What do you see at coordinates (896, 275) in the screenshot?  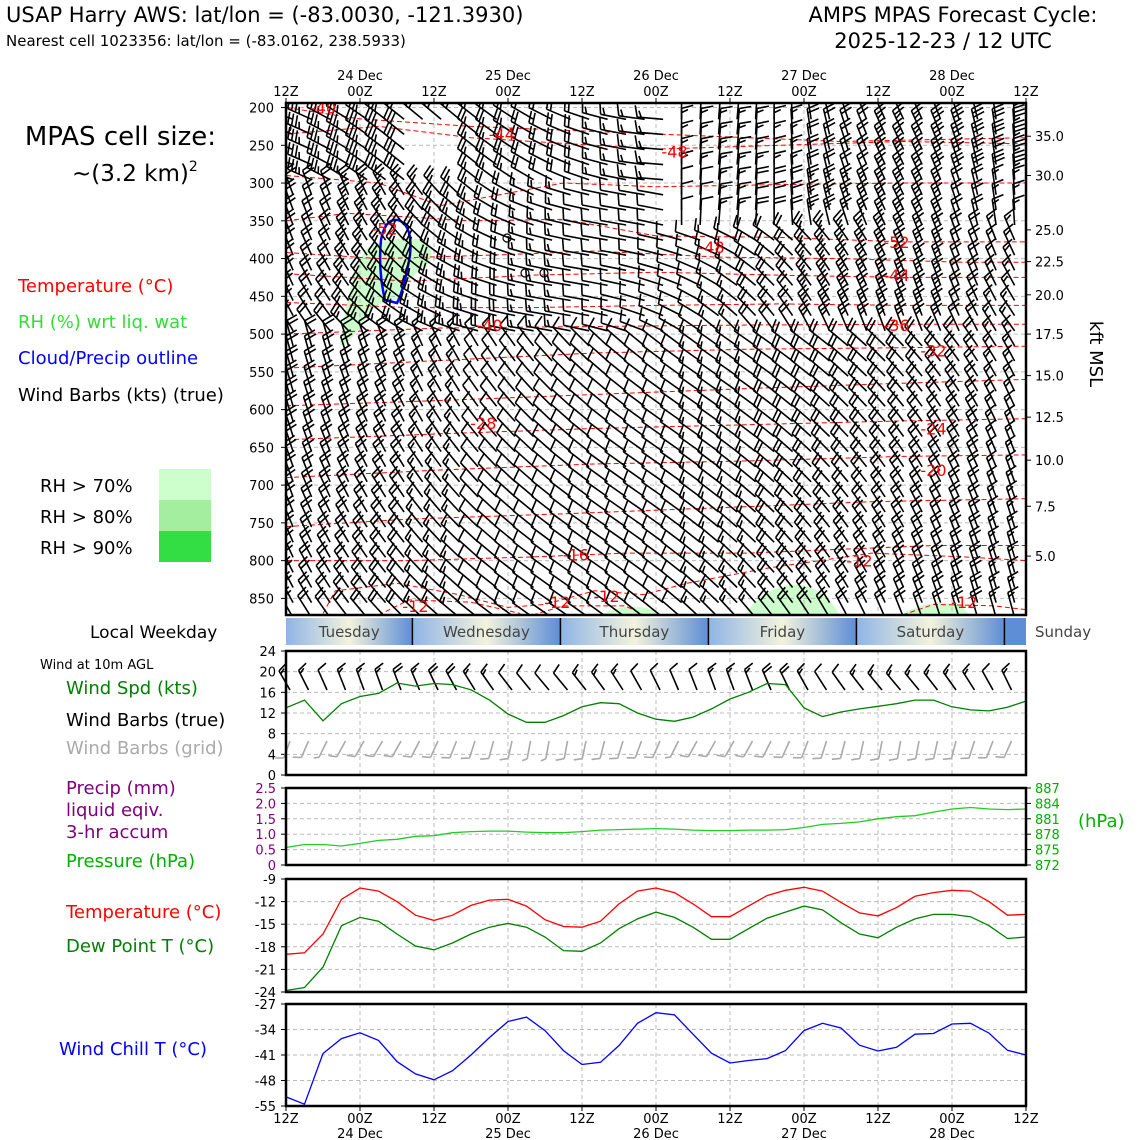 I see `temperature-contour-label: -44` at bounding box center [896, 275].